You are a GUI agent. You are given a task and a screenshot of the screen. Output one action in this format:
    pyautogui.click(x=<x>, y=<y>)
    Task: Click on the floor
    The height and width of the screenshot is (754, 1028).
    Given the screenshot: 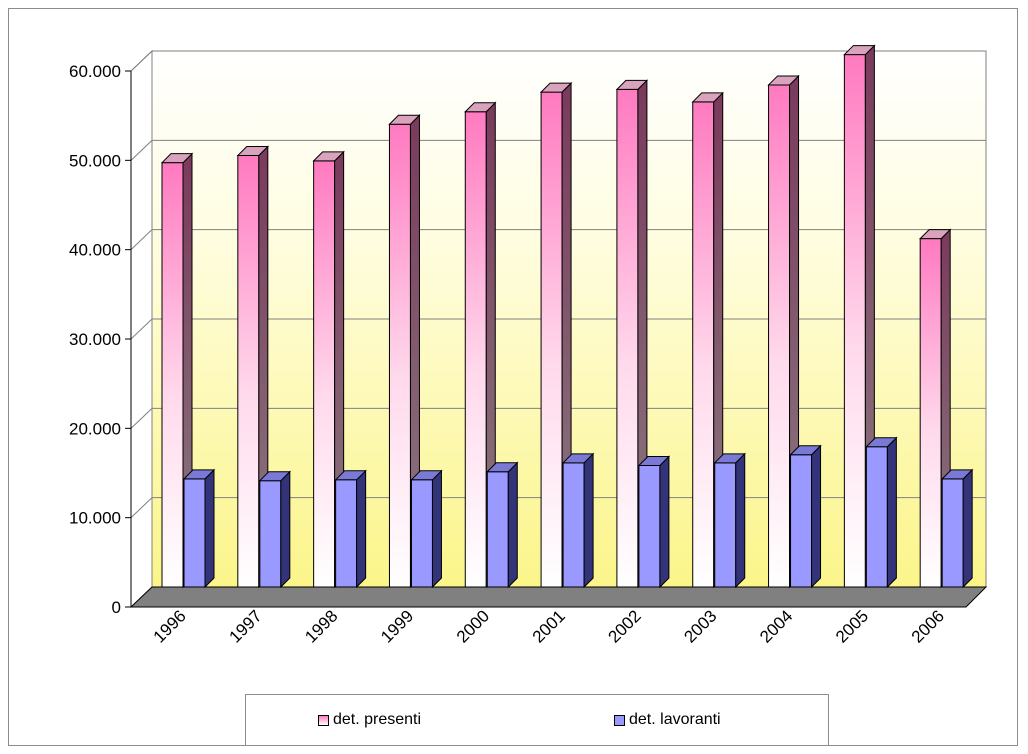 What is the action you would take?
    pyautogui.click(x=558, y=597)
    